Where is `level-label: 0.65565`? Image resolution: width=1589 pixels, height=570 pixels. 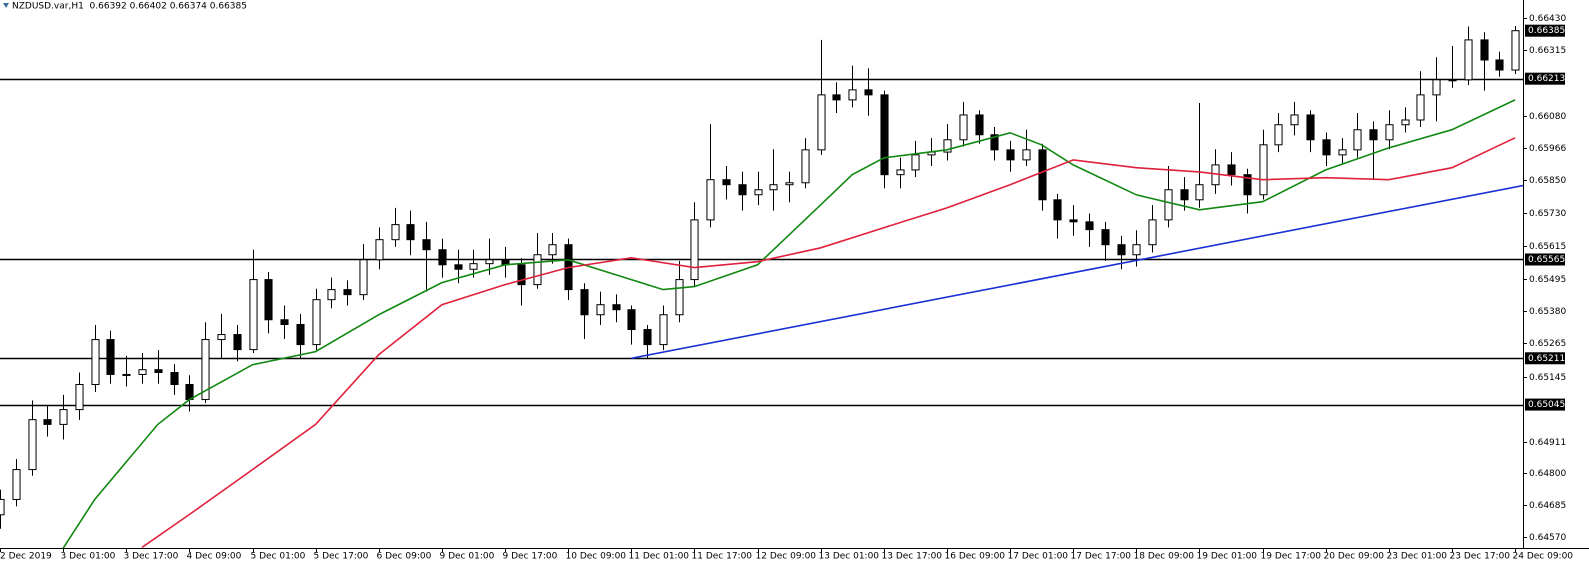 level-label: 0.65565 is located at coordinates (1546, 260).